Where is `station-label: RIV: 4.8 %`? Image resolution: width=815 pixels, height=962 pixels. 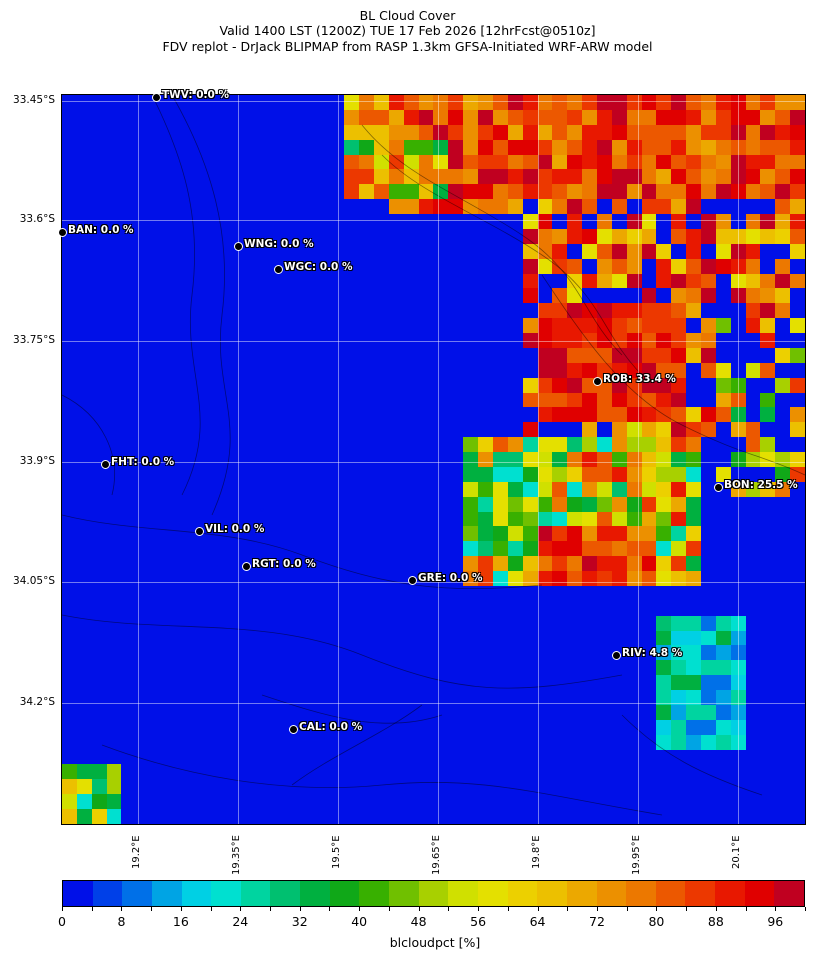
station-label: RIV: 4.8 % is located at coordinates (652, 653).